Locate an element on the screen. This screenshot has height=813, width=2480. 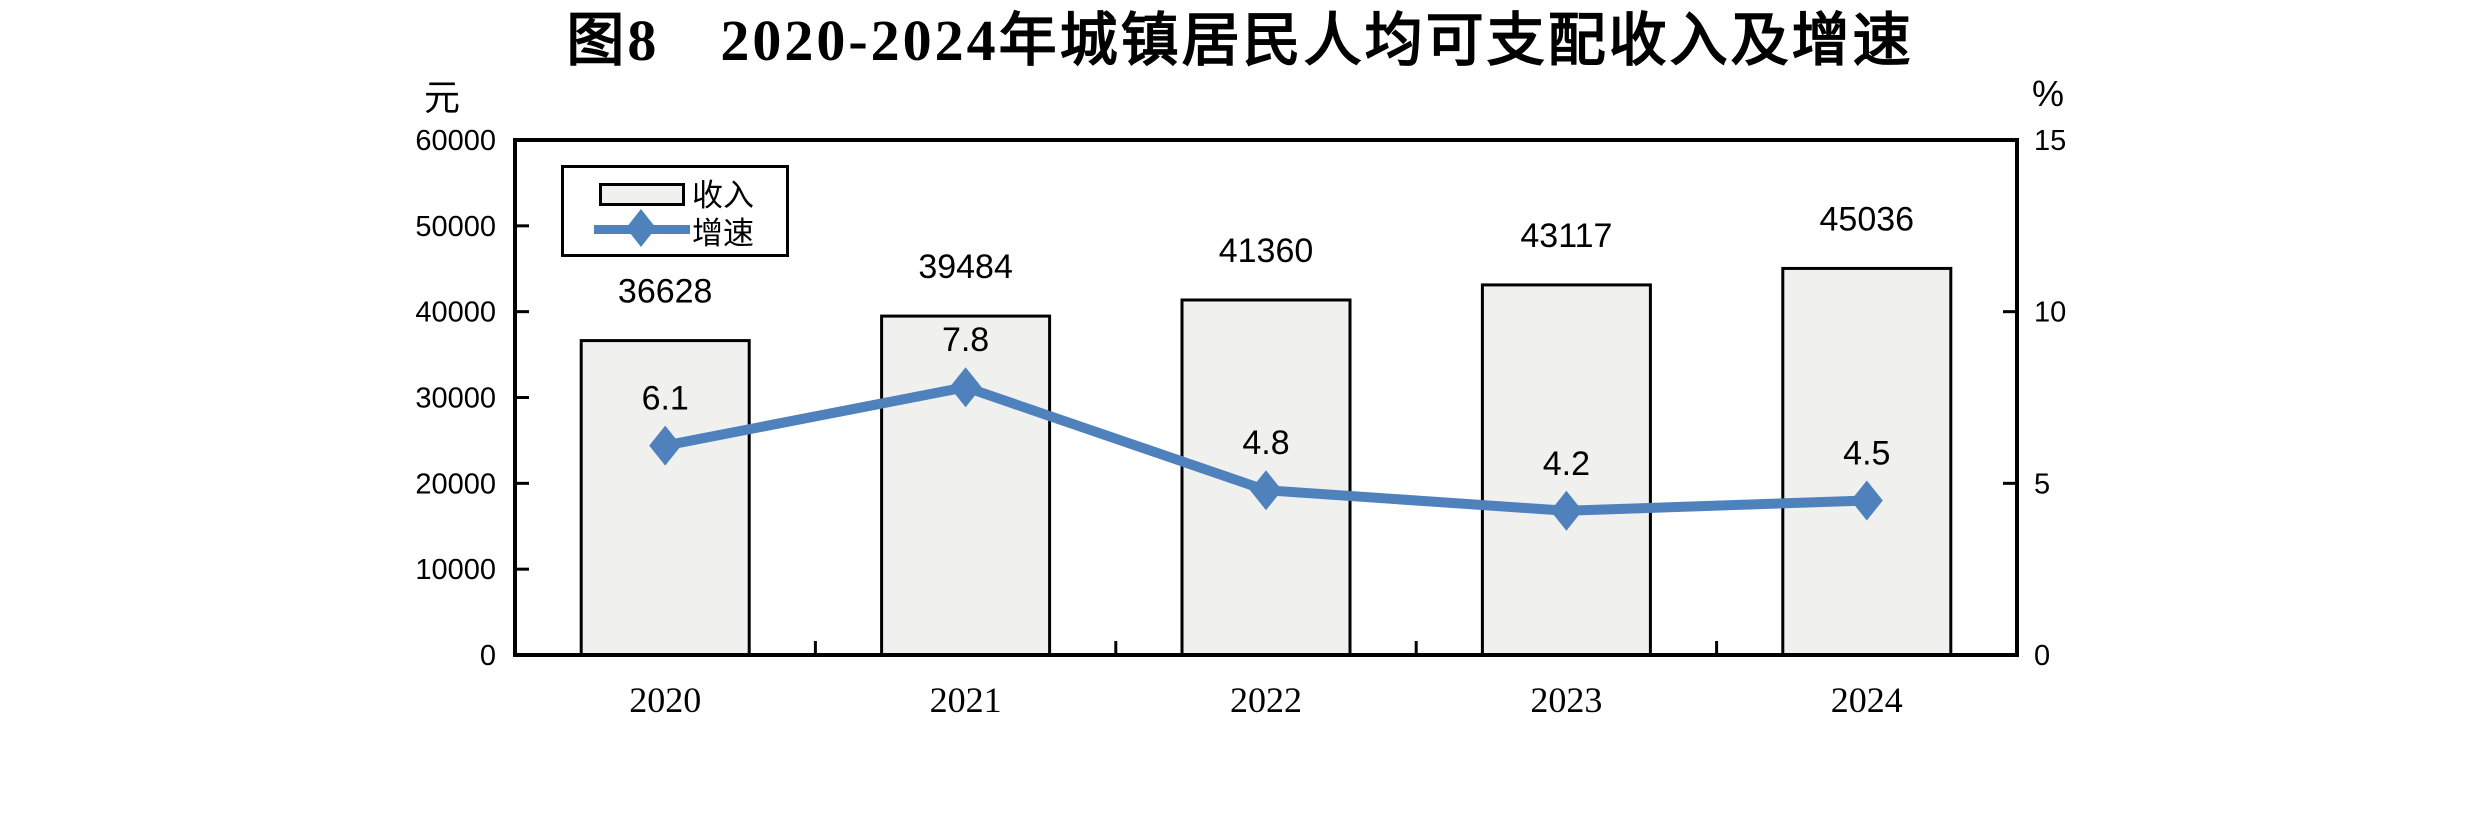
income-value-label: 41360 is located at coordinates (1266, 251).